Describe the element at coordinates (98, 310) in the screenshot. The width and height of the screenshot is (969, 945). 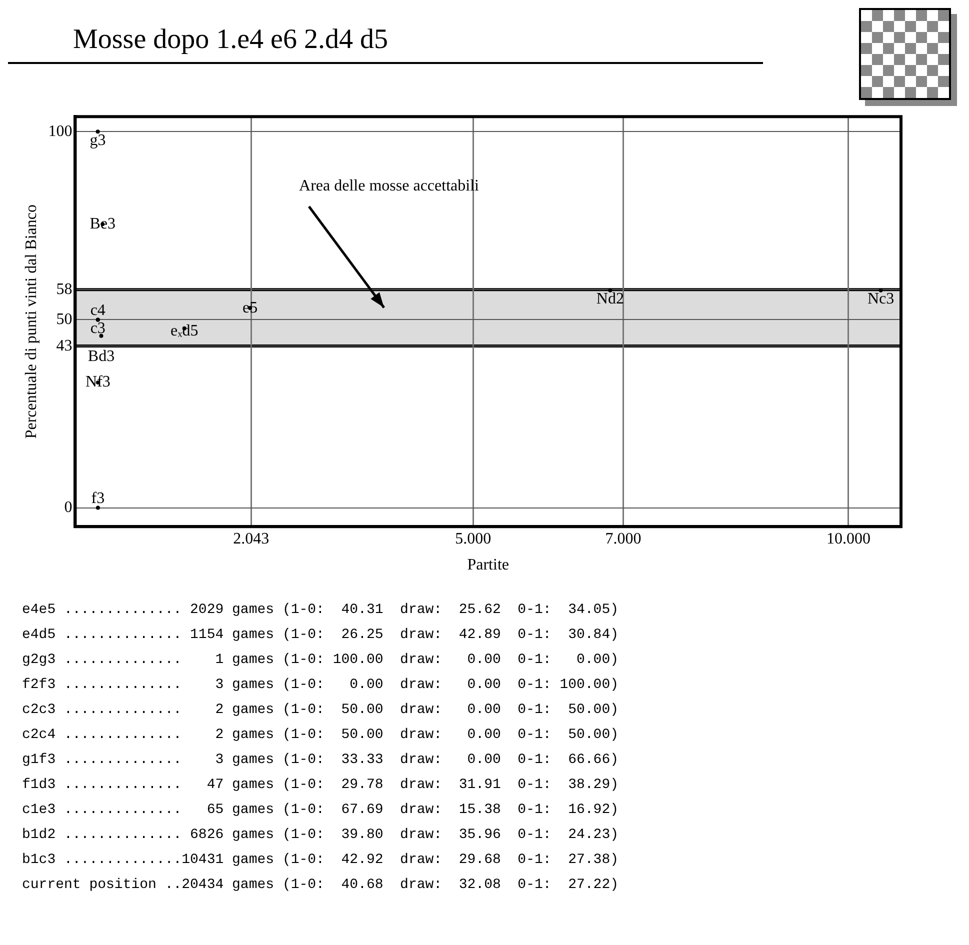
I see `data-label: c4` at that location.